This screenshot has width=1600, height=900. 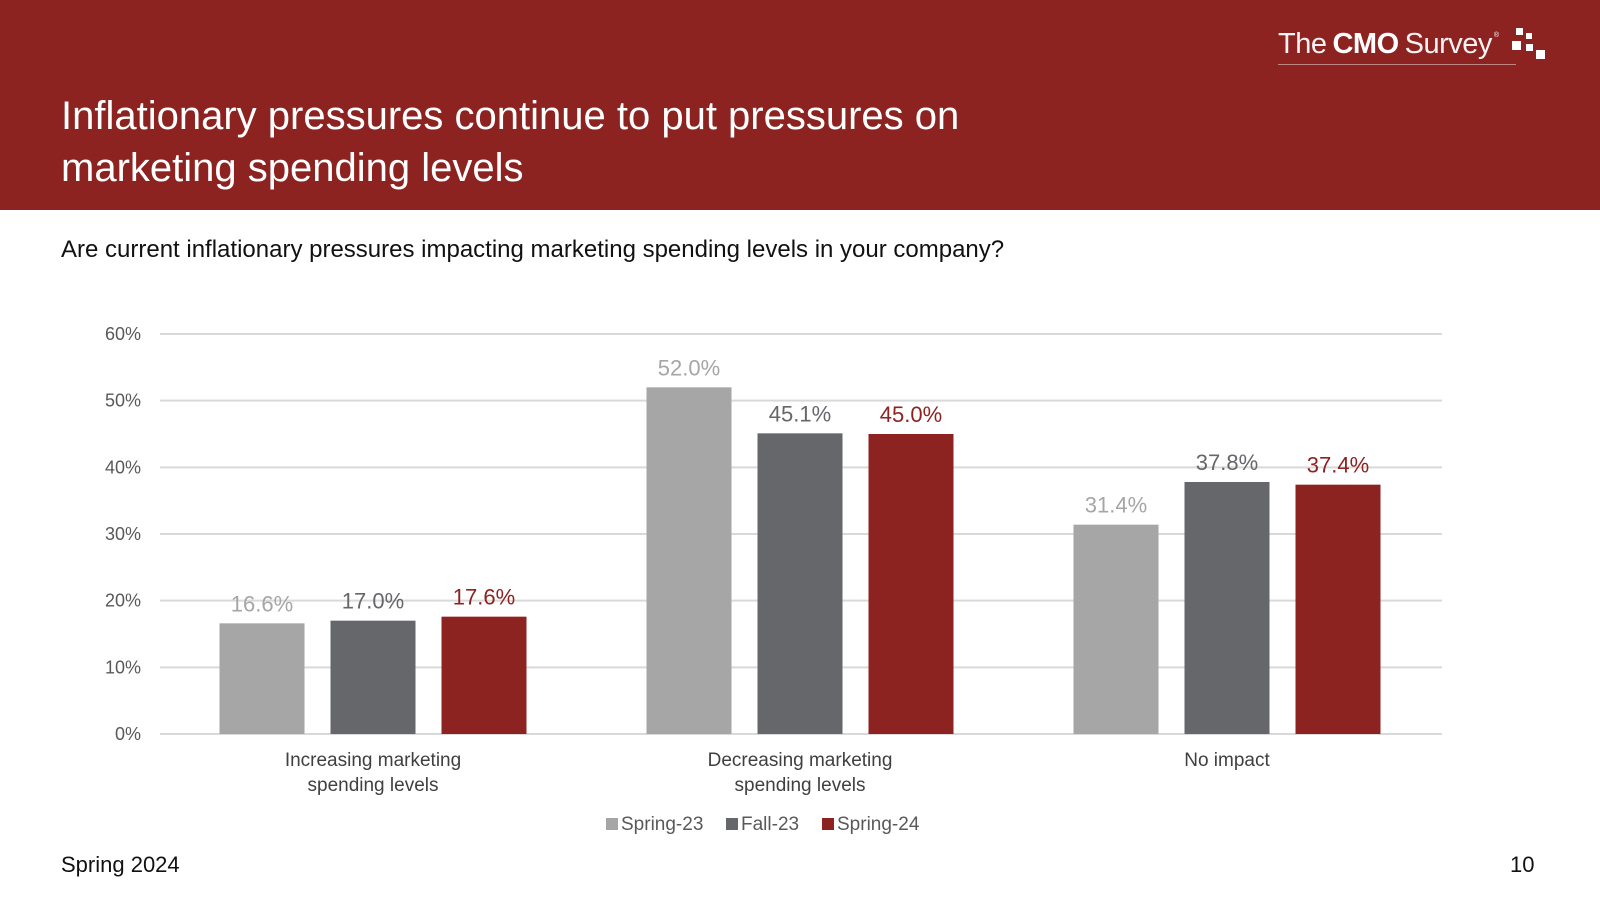 I want to click on x-category-label: Increasing marketing spending levels, so click(x=373, y=773).